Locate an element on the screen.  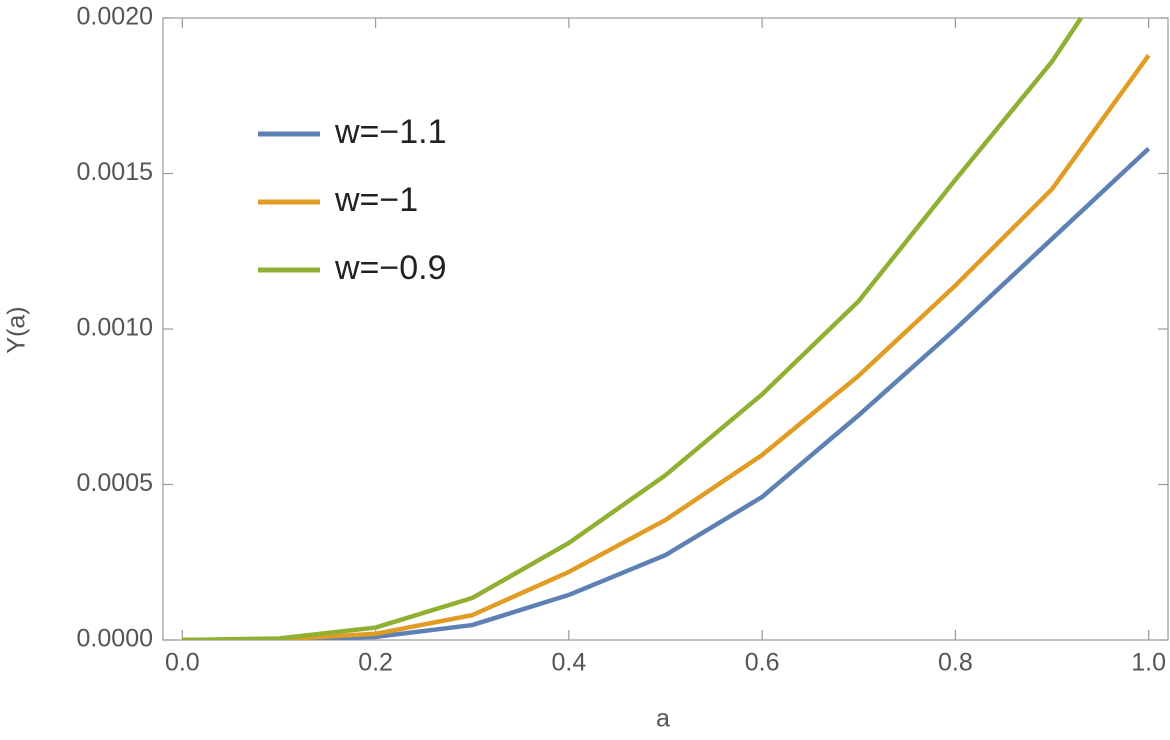
x-tick-label: 0.4 is located at coordinates (568, 663).